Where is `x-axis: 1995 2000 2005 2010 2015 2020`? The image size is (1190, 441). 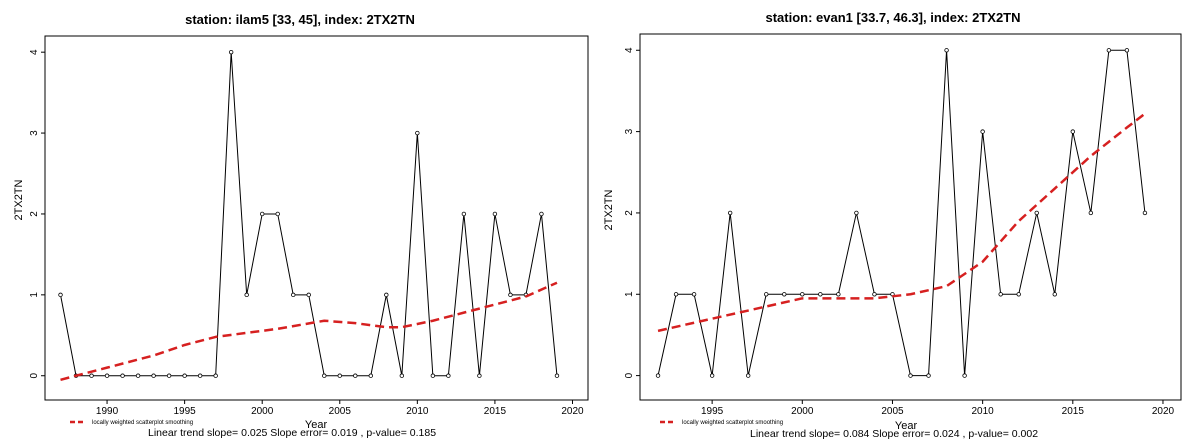 x-axis: 1995 2000 2005 2010 2015 2020 is located at coordinates (938, 408).